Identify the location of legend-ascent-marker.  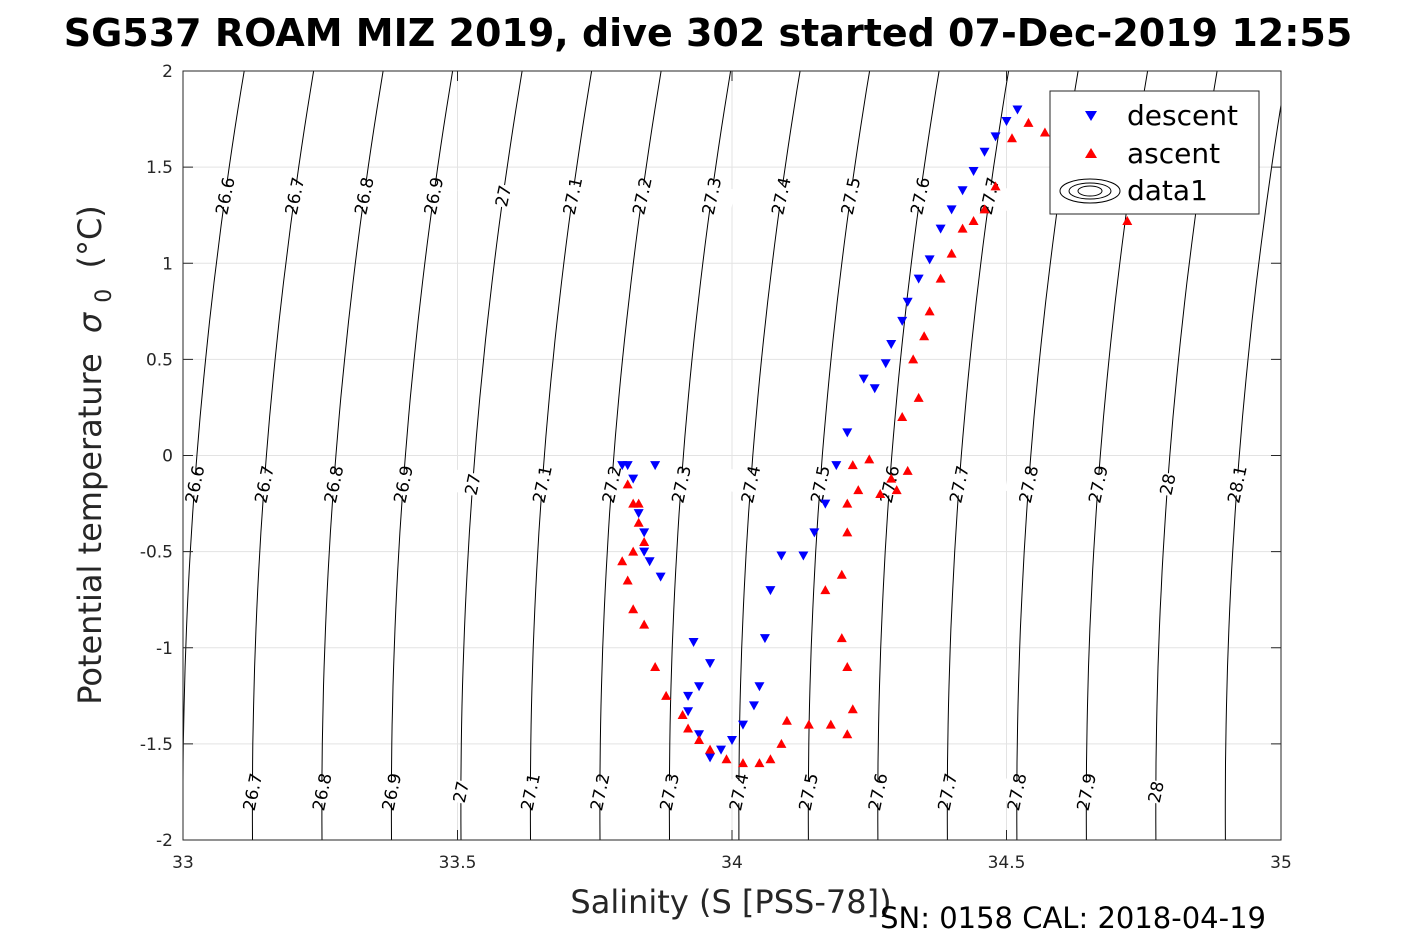
(1091, 153).